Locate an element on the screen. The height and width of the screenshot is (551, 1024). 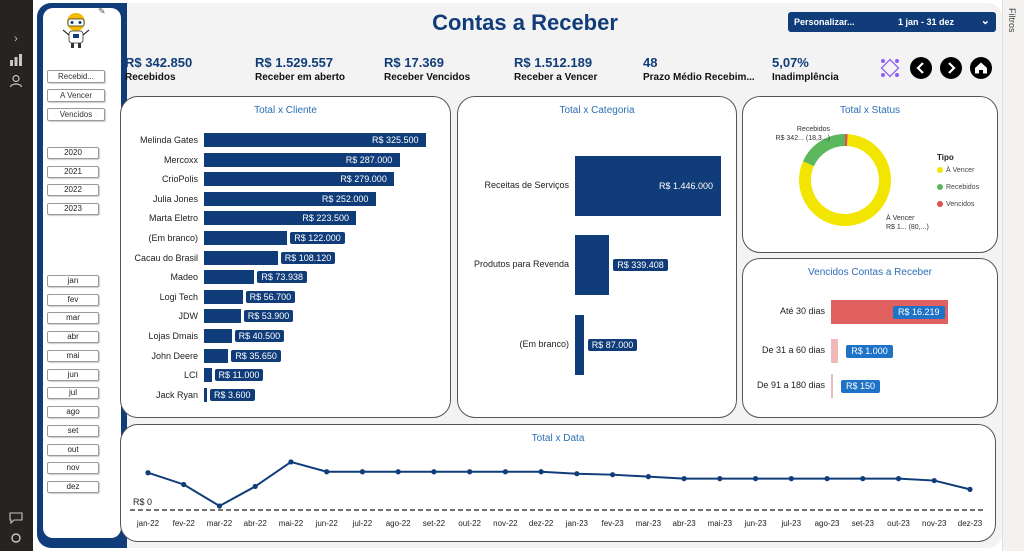
month-button-mar: mar is located at coordinates (73, 318).